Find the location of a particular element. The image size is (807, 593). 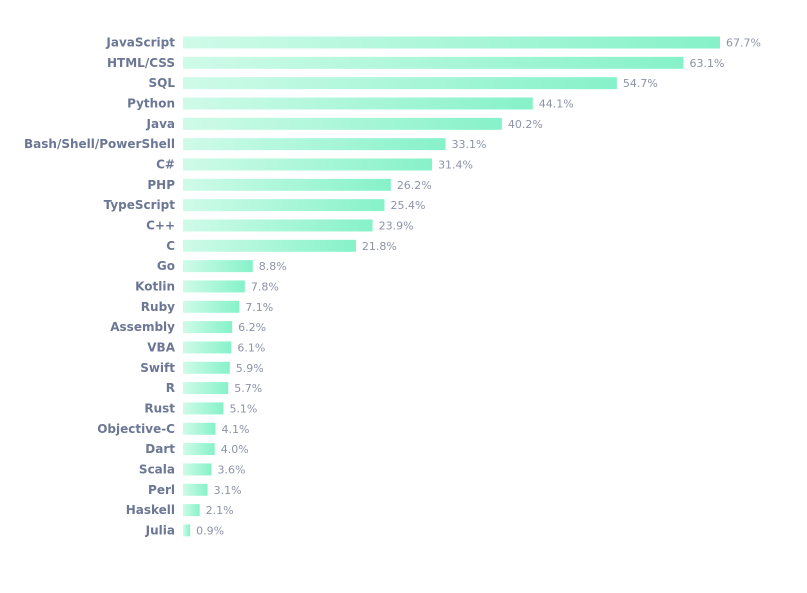

value-label-c: 31.4% is located at coordinates (455, 164).